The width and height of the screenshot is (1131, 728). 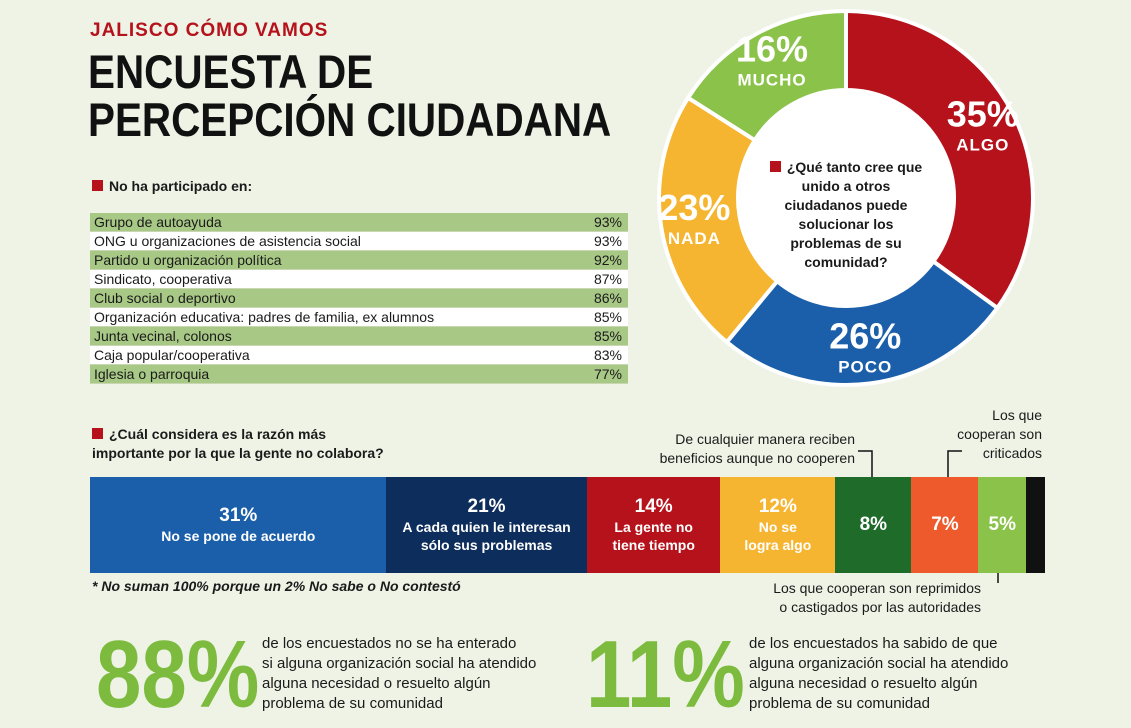 What do you see at coordinates (231, 71) in the screenshot?
I see `title-line-1: ENCUESTA DE` at bounding box center [231, 71].